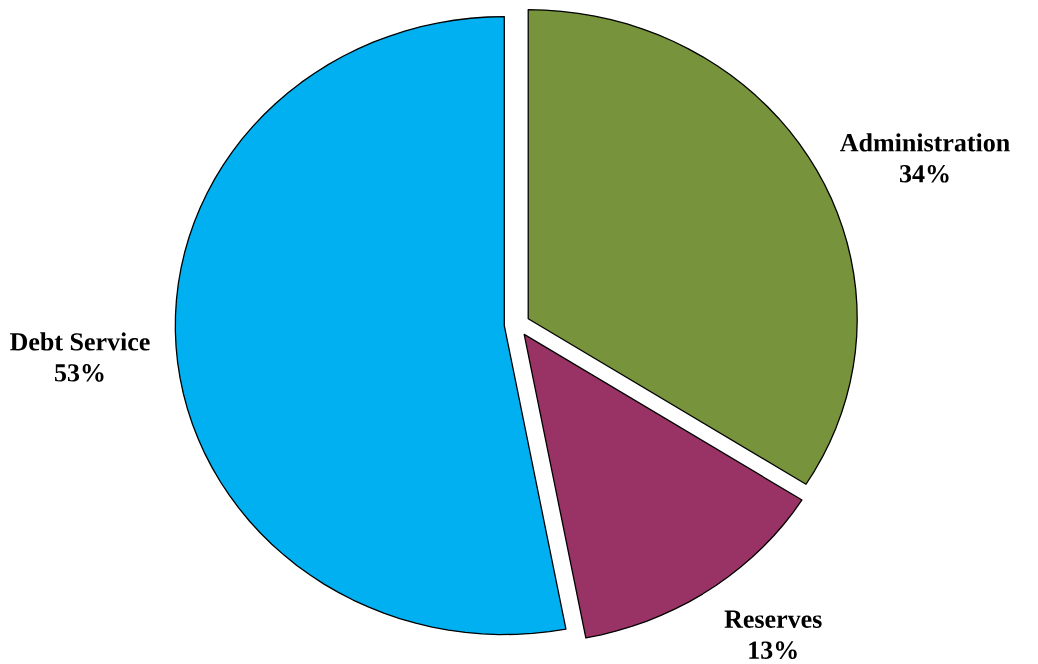  What do you see at coordinates (80, 341) in the screenshot?
I see `slice-label: Debt Service` at bounding box center [80, 341].